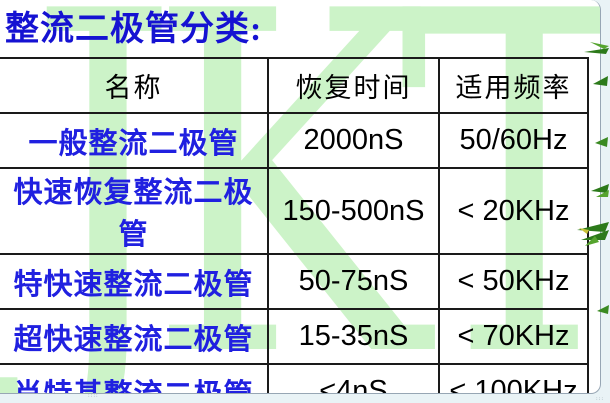  What do you see at coordinates (513, 281) in the screenshot?
I see `cell-frequency: < 50KHz` at bounding box center [513, 281].